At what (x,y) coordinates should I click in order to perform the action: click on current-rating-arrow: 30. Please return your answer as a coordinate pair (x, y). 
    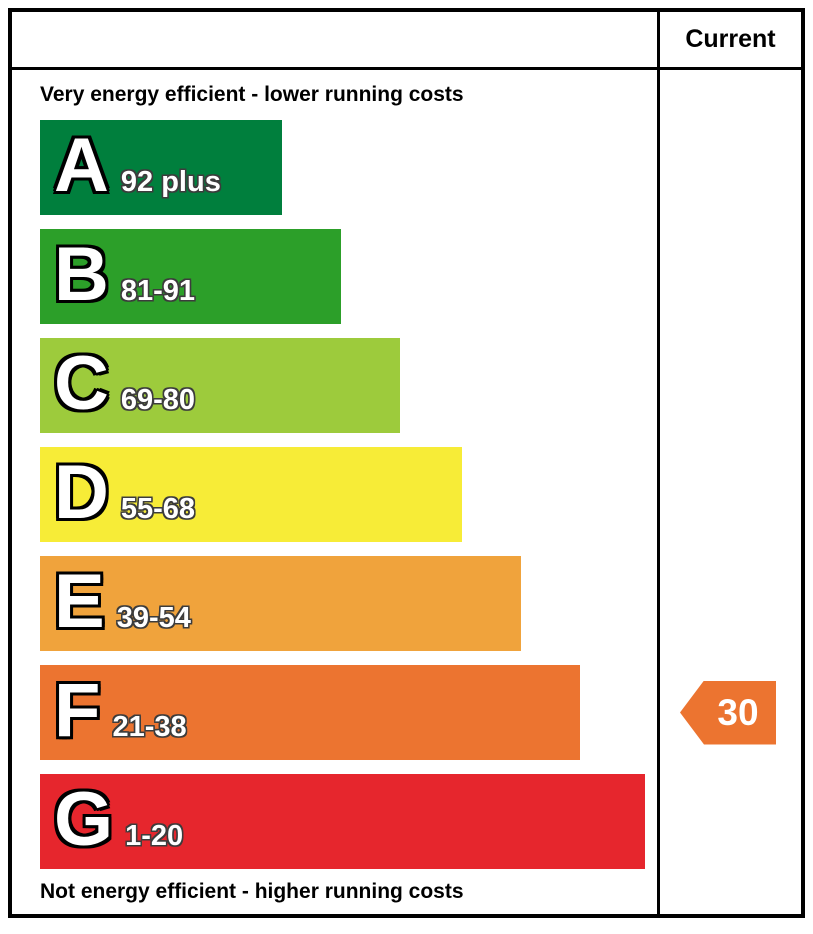
    Looking at the image, I should click on (728, 712).